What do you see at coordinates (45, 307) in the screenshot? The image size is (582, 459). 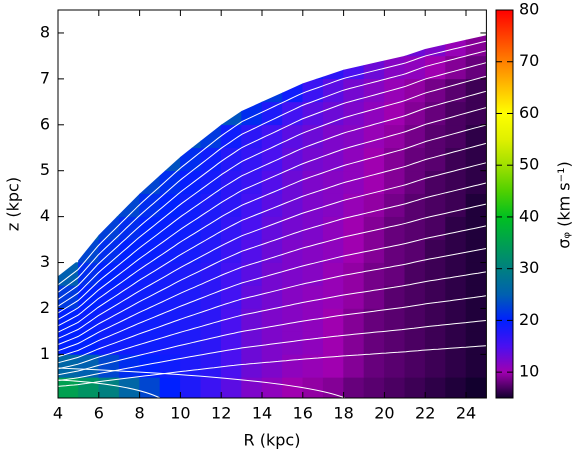 I see `y-tick-label: 2` at bounding box center [45, 307].